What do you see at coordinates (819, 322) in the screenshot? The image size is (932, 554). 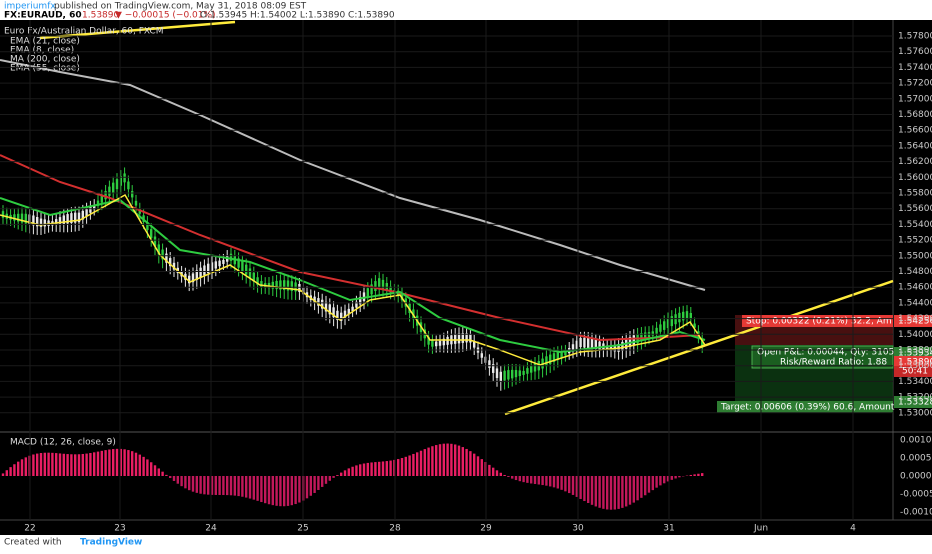 I see `stop-text: Stop: 0.00322 (0.21%) 32.2, Am` at bounding box center [819, 322].